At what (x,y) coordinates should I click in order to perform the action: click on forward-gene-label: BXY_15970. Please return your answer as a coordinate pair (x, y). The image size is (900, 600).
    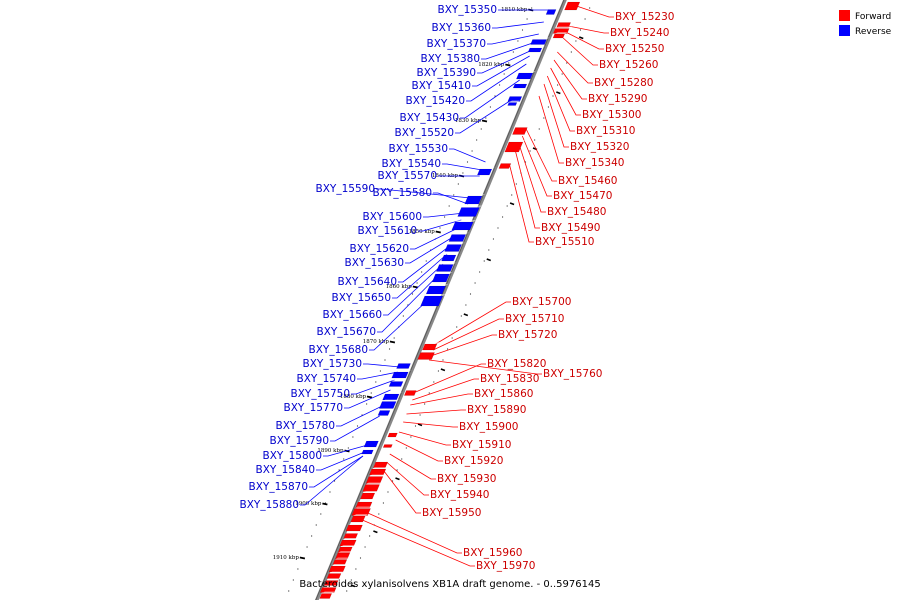
    Looking at the image, I should click on (505, 566).